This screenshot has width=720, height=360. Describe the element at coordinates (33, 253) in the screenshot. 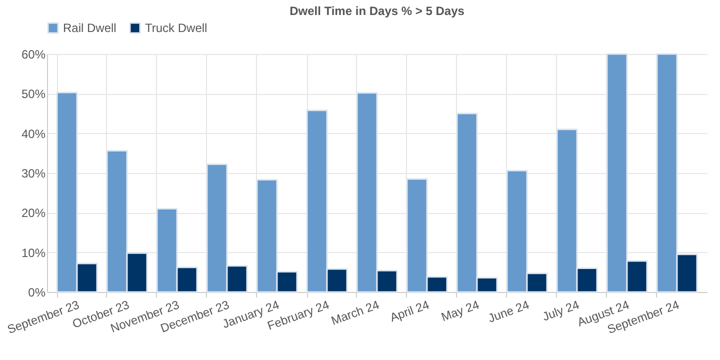

I see `y-tick-label: 10%` at that location.